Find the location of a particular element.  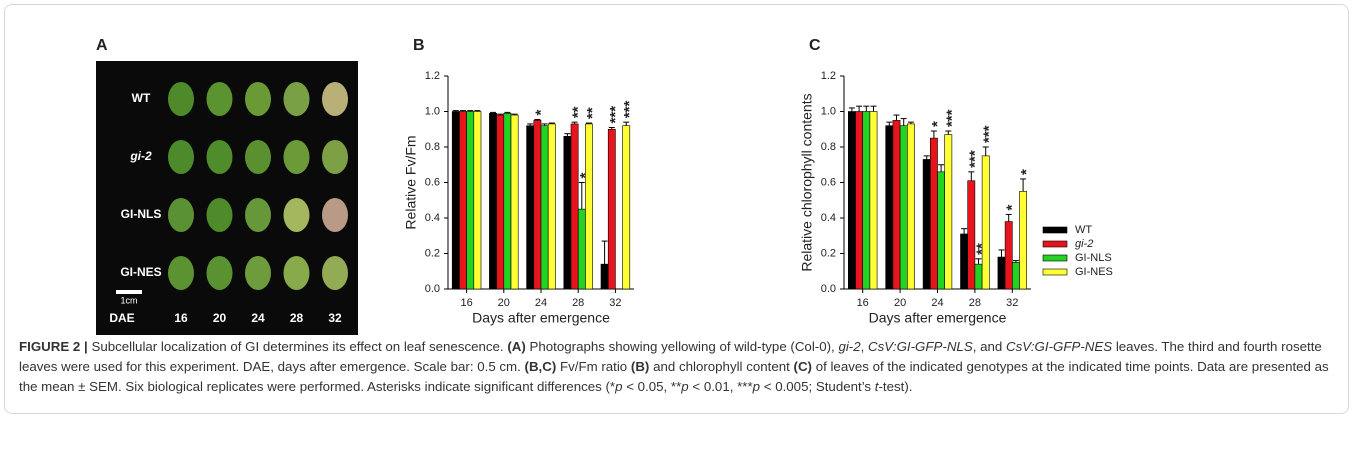

caption-run: < 0.01, *** is located at coordinates (720, 386).